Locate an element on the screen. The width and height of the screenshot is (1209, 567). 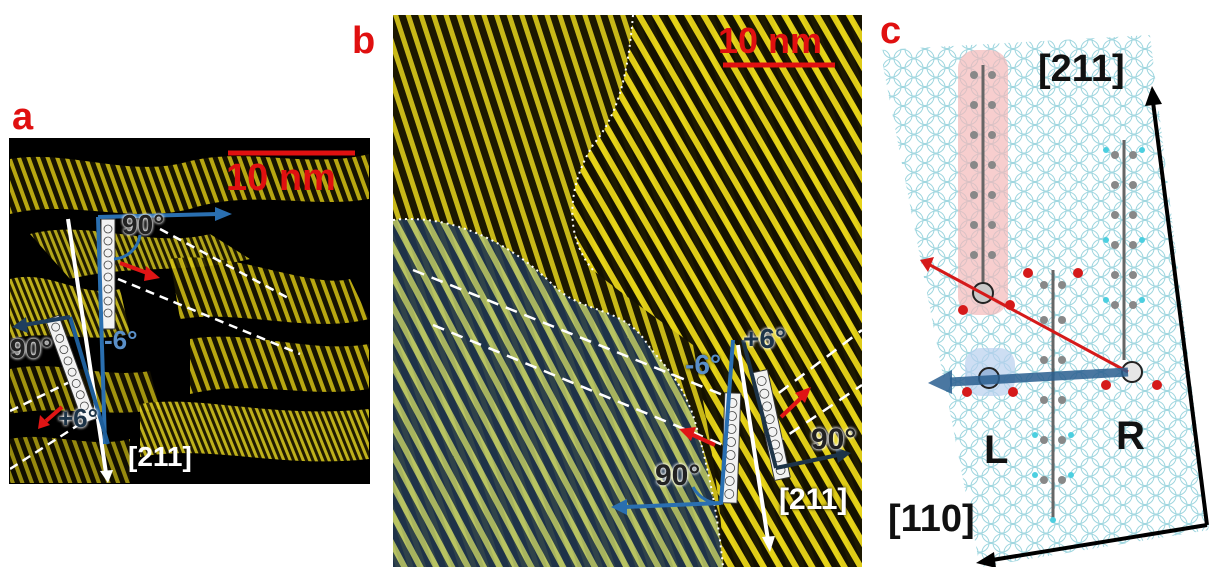
panel-a-red-arrow-lower is located at coordinates (54, 414).